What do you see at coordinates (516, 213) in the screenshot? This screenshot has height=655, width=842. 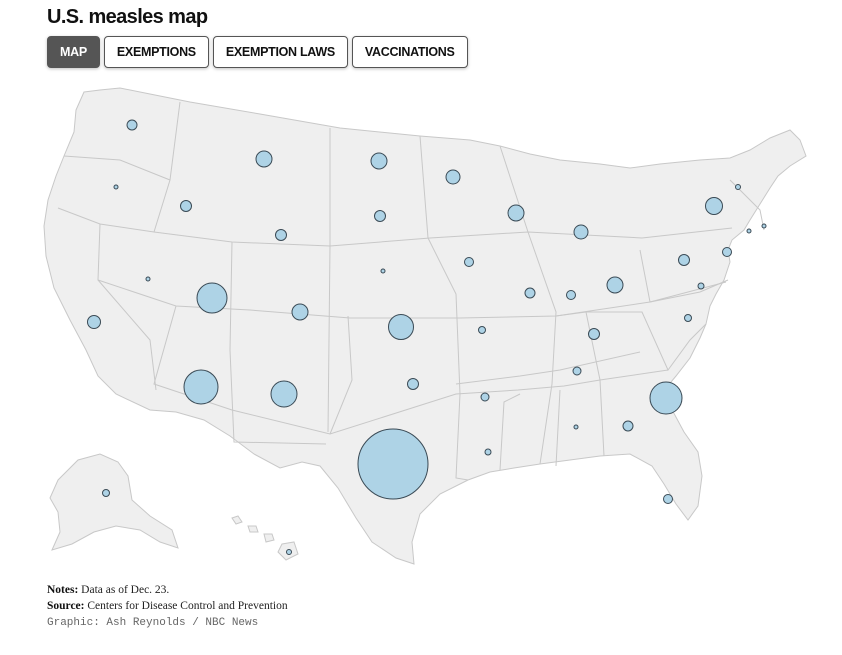 I see `bubble-wisconsin` at bounding box center [516, 213].